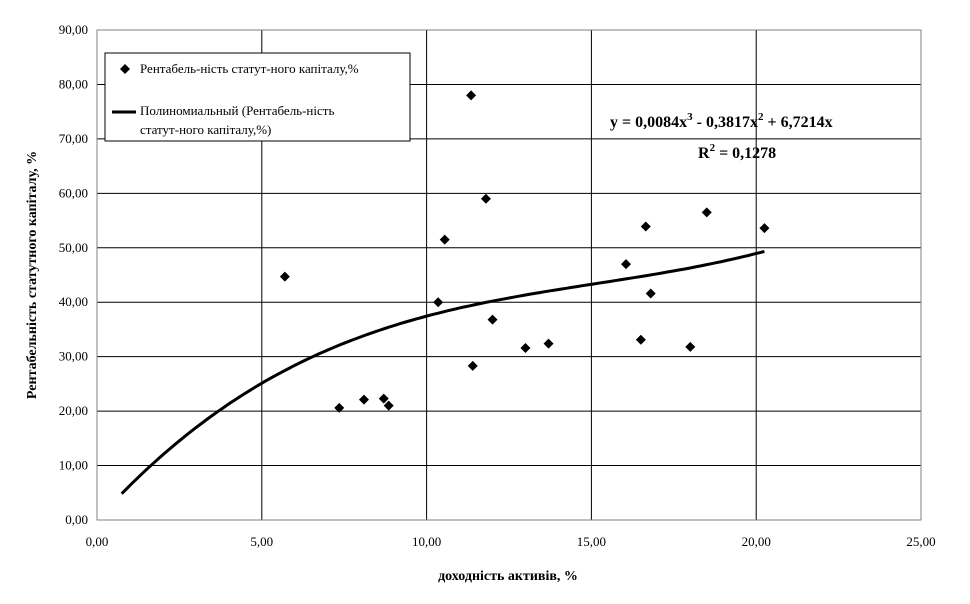 Image resolution: width=970 pixels, height=604 pixels. What do you see at coordinates (76, 519) in the screenshot?
I see `y-tick-label: 0,00` at bounding box center [76, 519].